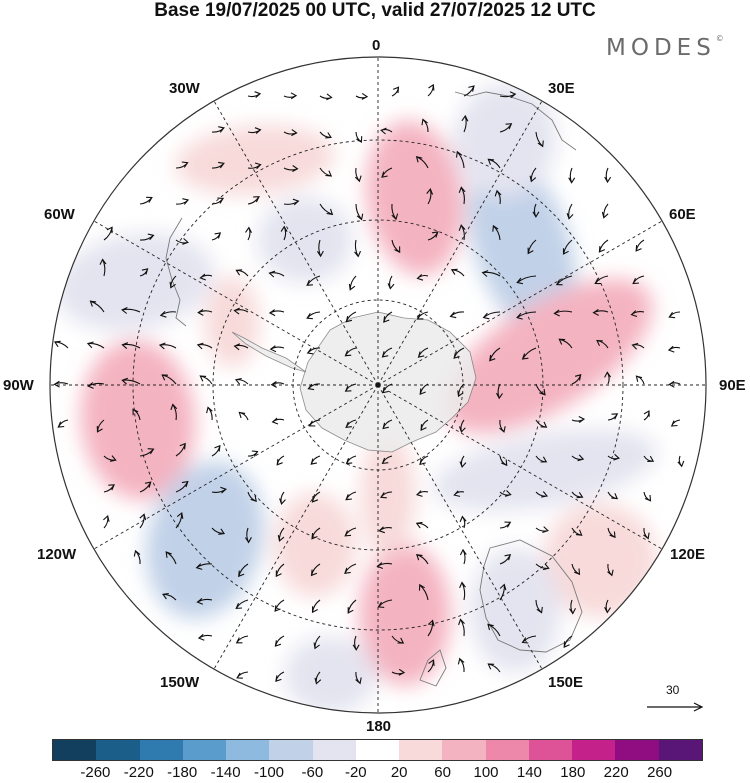  What do you see at coordinates (665, 47) in the screenshot?
I see `modes-logo: MODES©` at bounding box center [665, 47].